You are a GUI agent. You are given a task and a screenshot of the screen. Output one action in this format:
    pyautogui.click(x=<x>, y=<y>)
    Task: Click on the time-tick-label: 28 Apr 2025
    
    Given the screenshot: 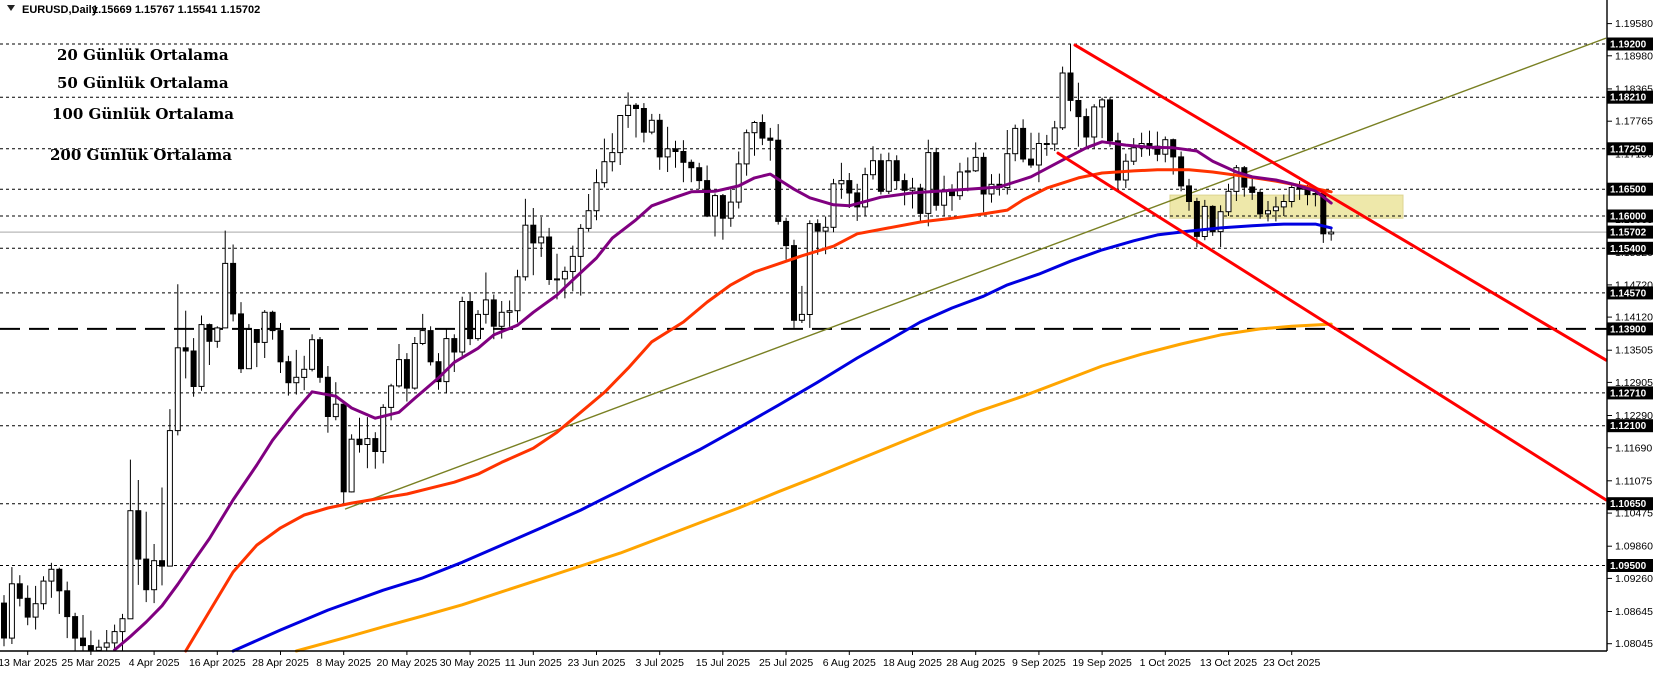 What is the action you would take?
    pyautogui.click(x=280, y=663)
    